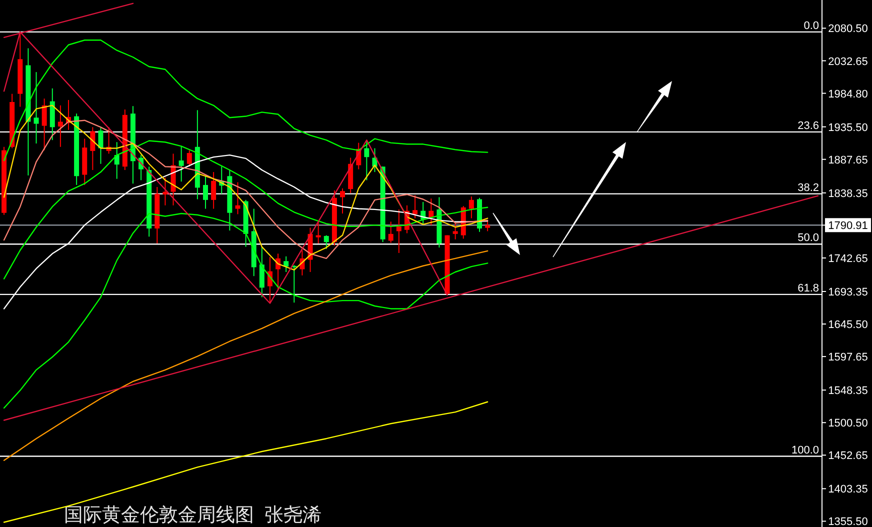 This screenshot has width=872, height=527. What do you see at coordinates (193, 515) in the screenshot?
I see `text: 国际黄金伦敦金周线图 张尧浠` at bounding box center [193, 515].